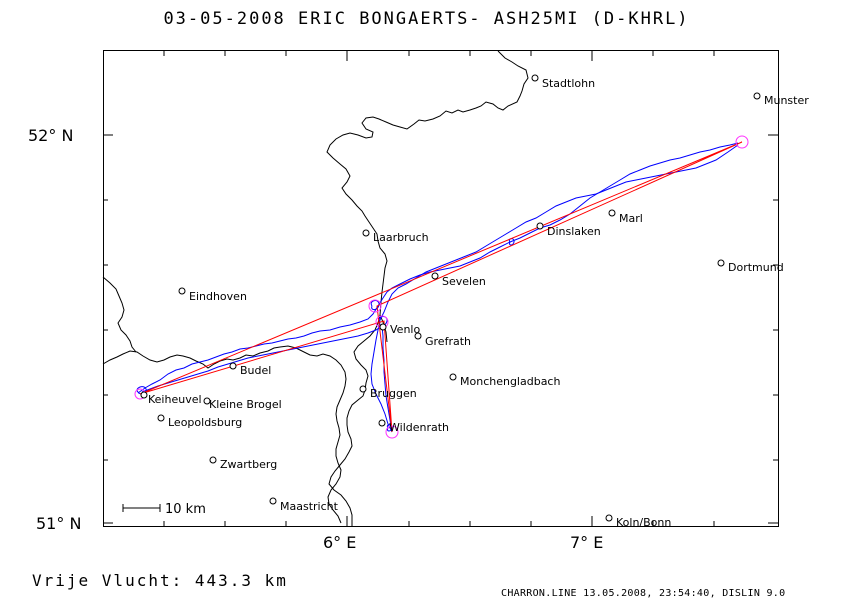  Describe the element at coordinates (453, 377) in the screenshot. I see `town-marker-monchengladbach` at that location.